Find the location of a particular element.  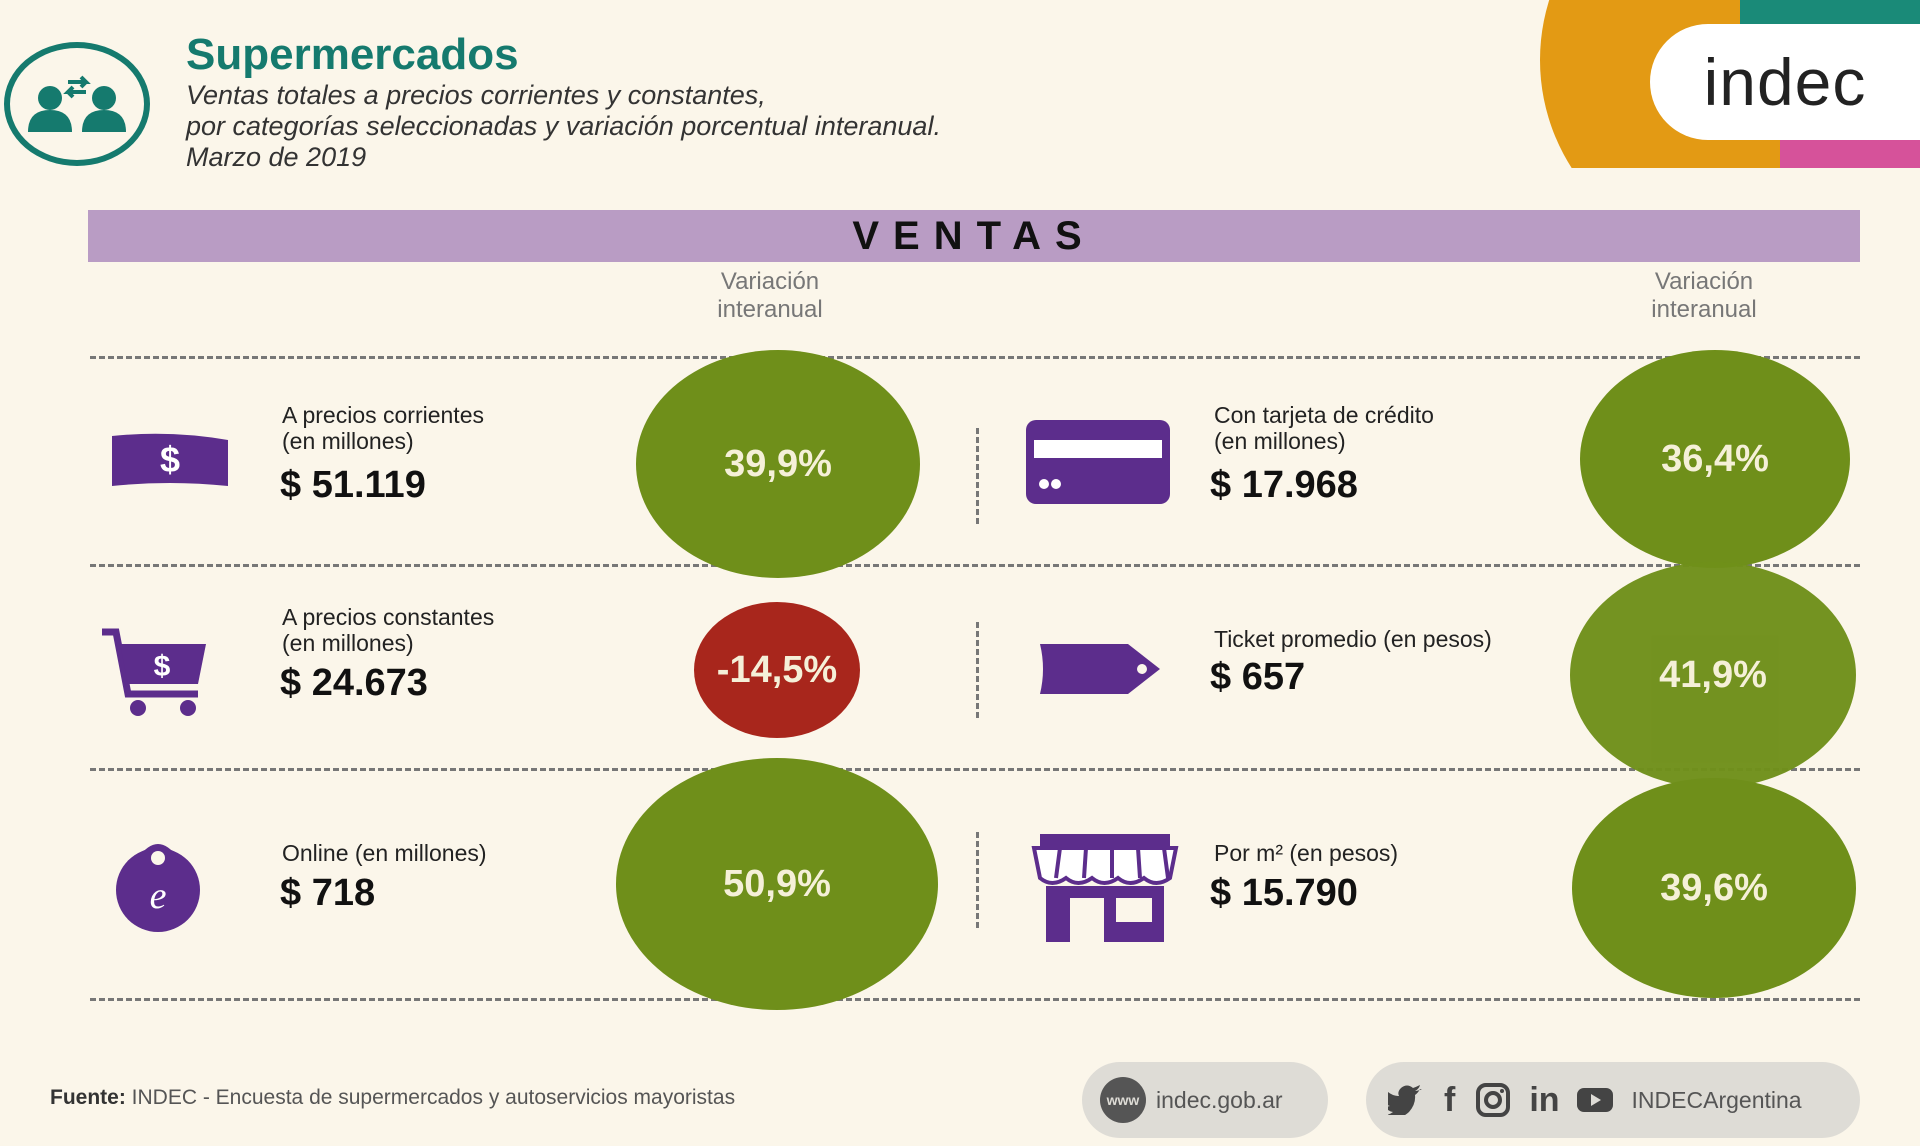

website-link: www indec.gob.ar is located at coordinates (1205, 1100).